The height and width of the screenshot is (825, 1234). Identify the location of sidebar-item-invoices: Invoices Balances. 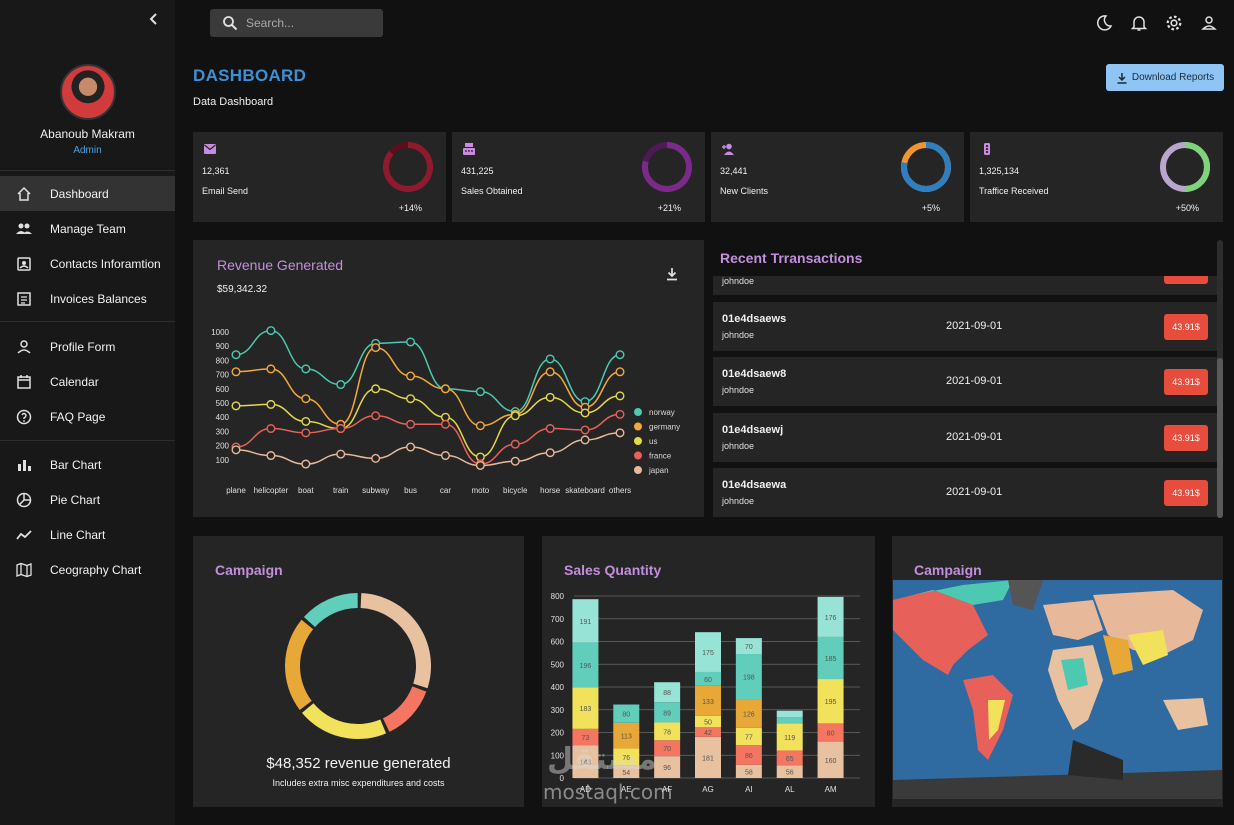
(87, 298).